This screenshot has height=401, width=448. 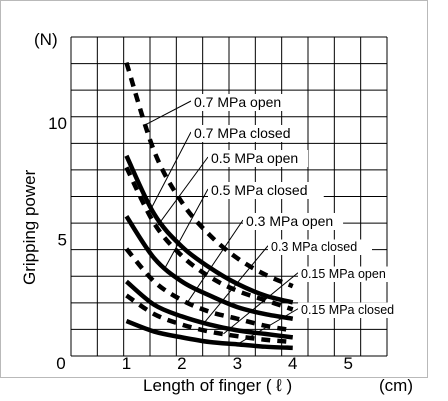 I want to click on x-tick-label: 0, so click(x=60, y=363).